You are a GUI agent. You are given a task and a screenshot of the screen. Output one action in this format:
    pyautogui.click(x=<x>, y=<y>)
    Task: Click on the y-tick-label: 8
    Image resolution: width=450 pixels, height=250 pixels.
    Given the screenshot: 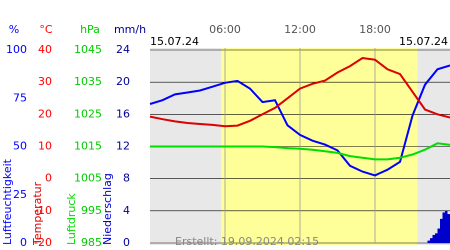 What is the action you would take?
    pyautogui.click(x=126, y=178)
    